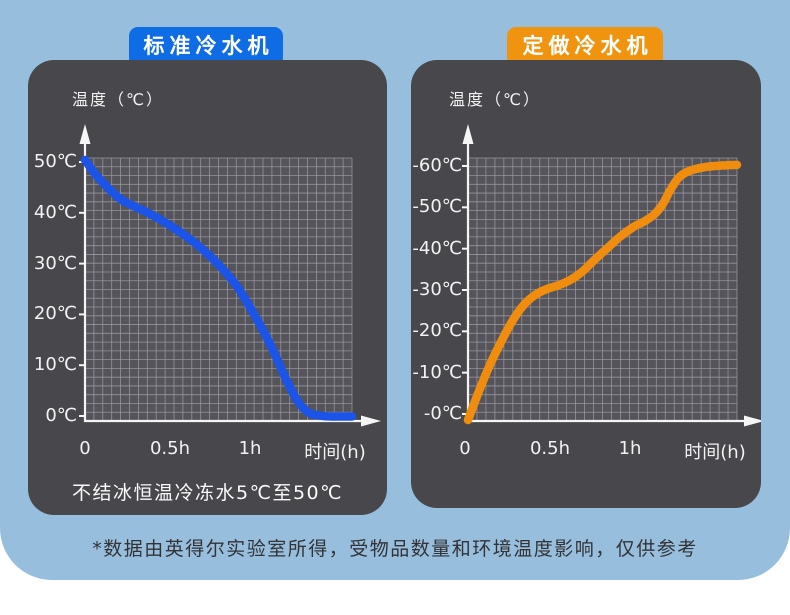 This screenshot has width=790, height=615. I want to click on y-tick-label: 0℃, so click(61, 415).